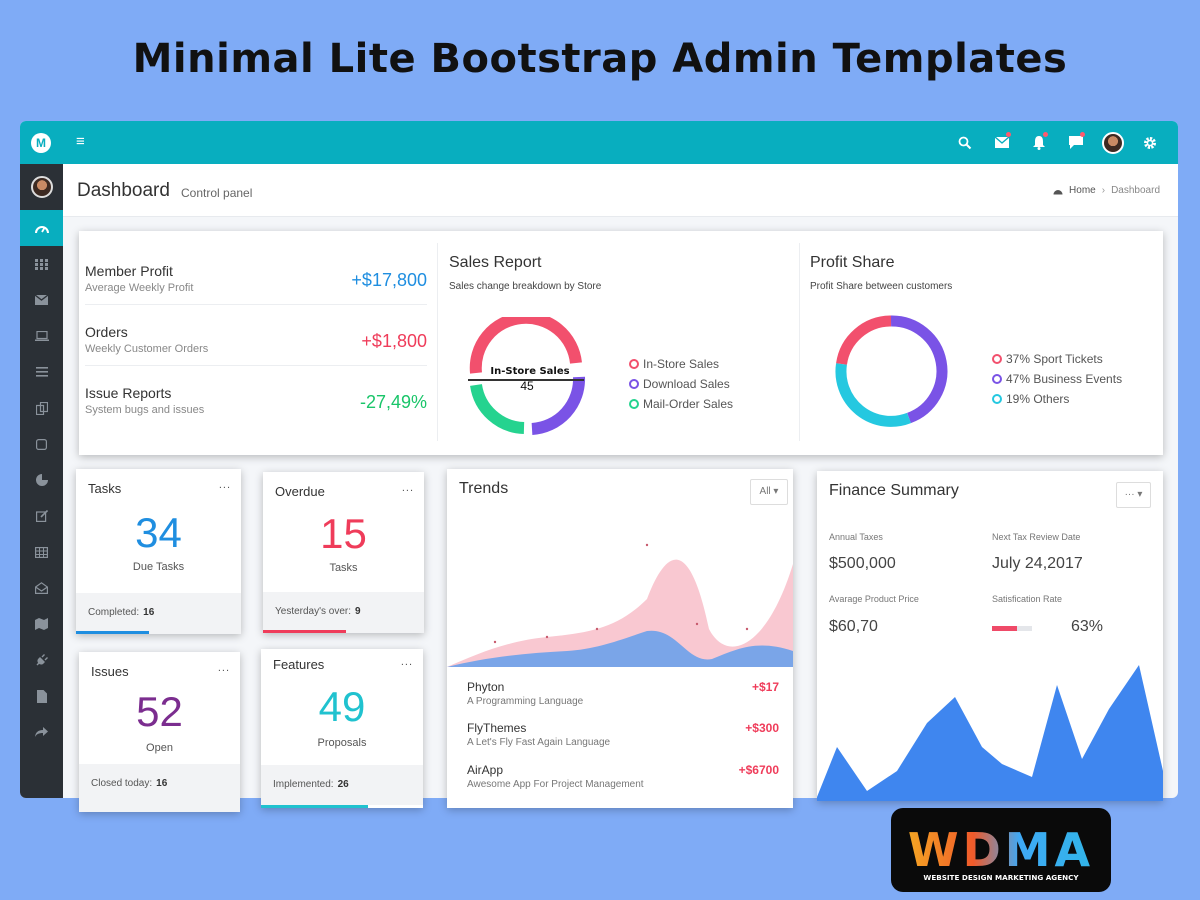 This screenshot has height=900, width=1200. What do you see at coordinates (139, 288) in the screenshot?
I see `stat-sublabel: Average Weekly Profit` at bounding box center [139, 288].